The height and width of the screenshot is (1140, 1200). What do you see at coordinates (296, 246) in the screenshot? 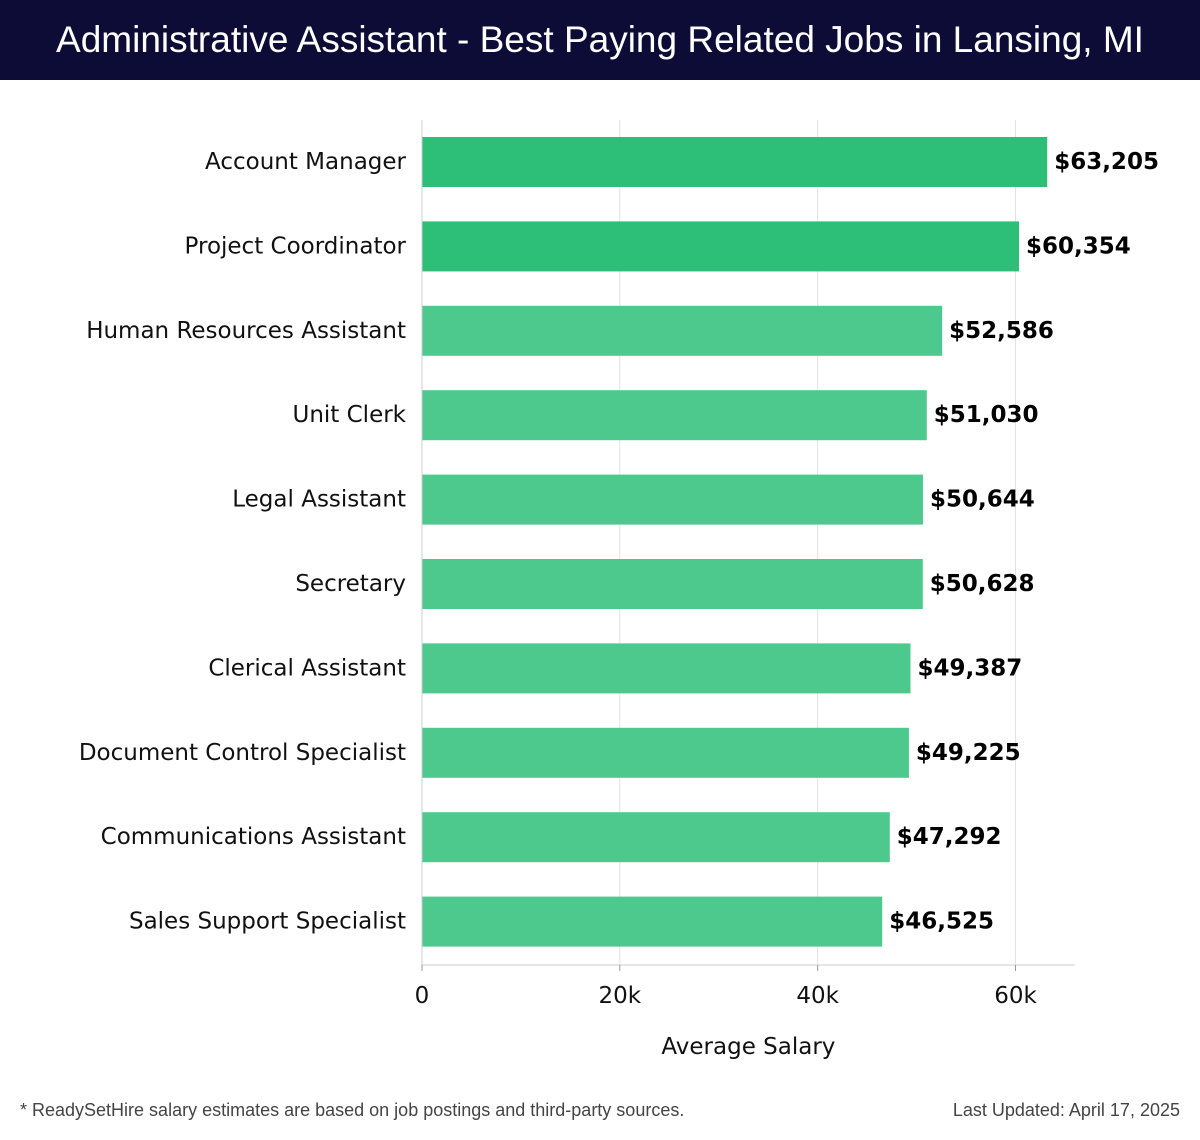
I see `category-label: Project Coordinator` at bounding box center [296, 246].